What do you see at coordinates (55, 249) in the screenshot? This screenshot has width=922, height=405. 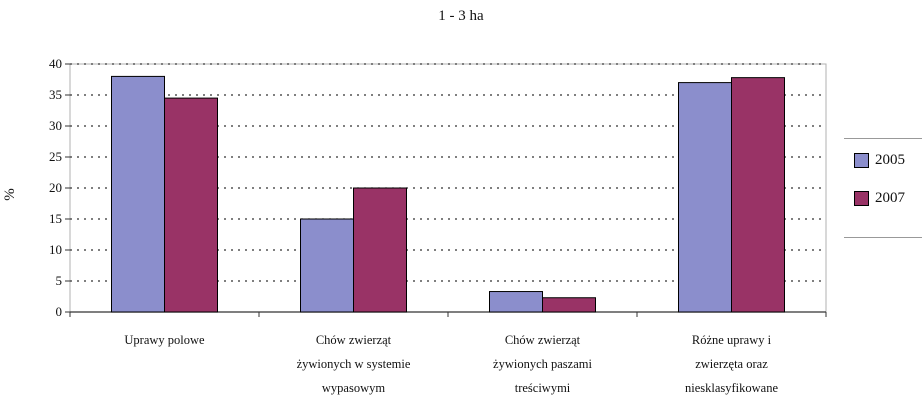 I see `y-tick-label: 10` at bounding box center [55, 249].